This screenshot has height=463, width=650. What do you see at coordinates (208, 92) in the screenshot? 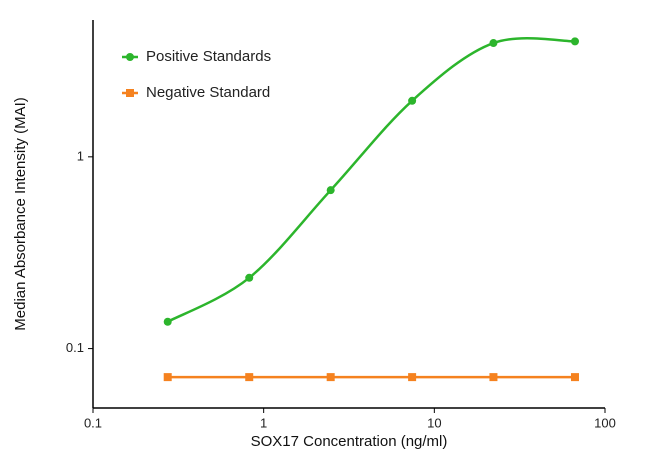
I see `legend-text: Negative Standard` at bounding box center [208, 92].